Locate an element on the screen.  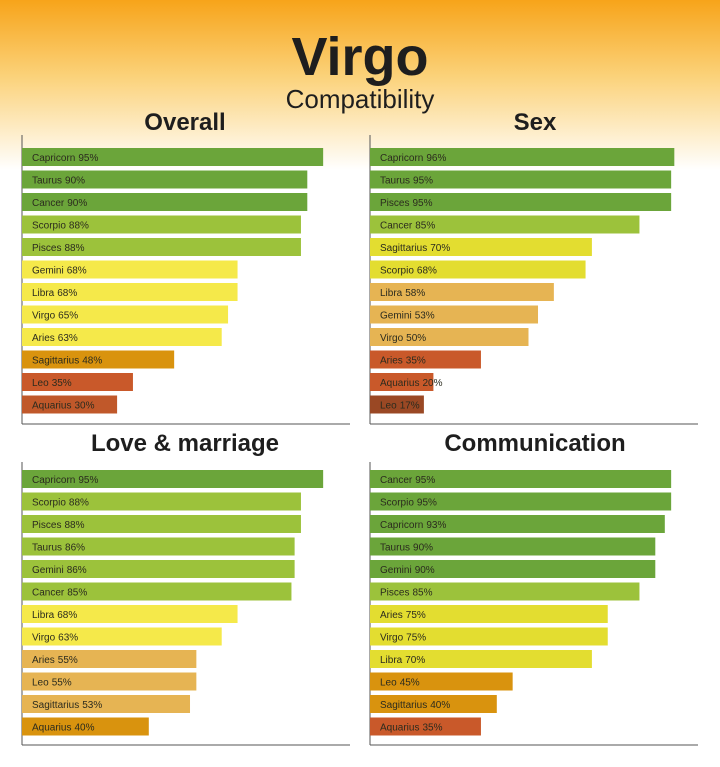
value-label: 65% is located at coordinates (68, 315).